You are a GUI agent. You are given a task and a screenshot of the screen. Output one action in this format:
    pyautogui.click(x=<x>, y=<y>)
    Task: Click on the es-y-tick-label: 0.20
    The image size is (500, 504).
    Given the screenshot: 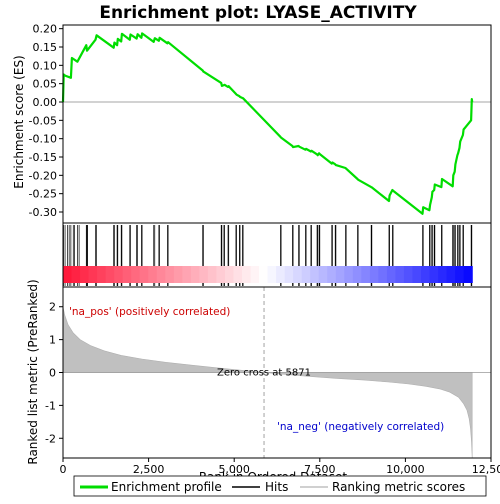 What is the action you would take?
    pyautogui.click(x=45, y=29)
    